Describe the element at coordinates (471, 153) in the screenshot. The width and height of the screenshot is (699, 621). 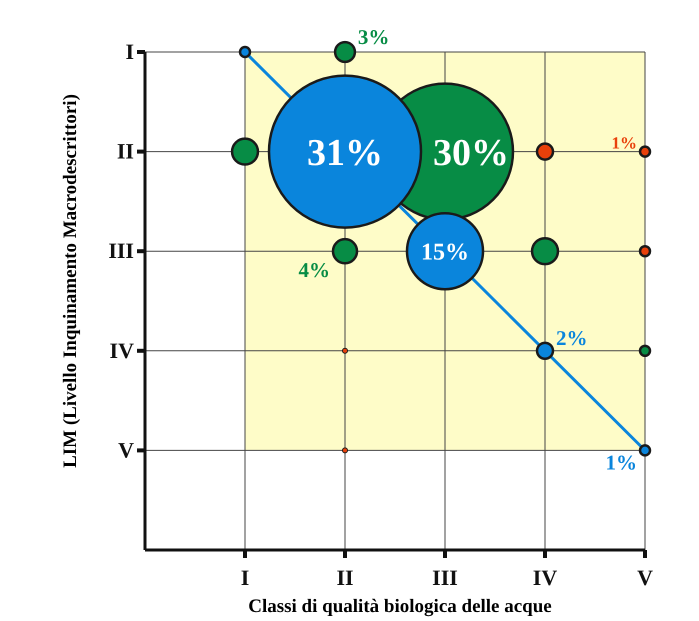
I see `annotation: 30%` at that location.